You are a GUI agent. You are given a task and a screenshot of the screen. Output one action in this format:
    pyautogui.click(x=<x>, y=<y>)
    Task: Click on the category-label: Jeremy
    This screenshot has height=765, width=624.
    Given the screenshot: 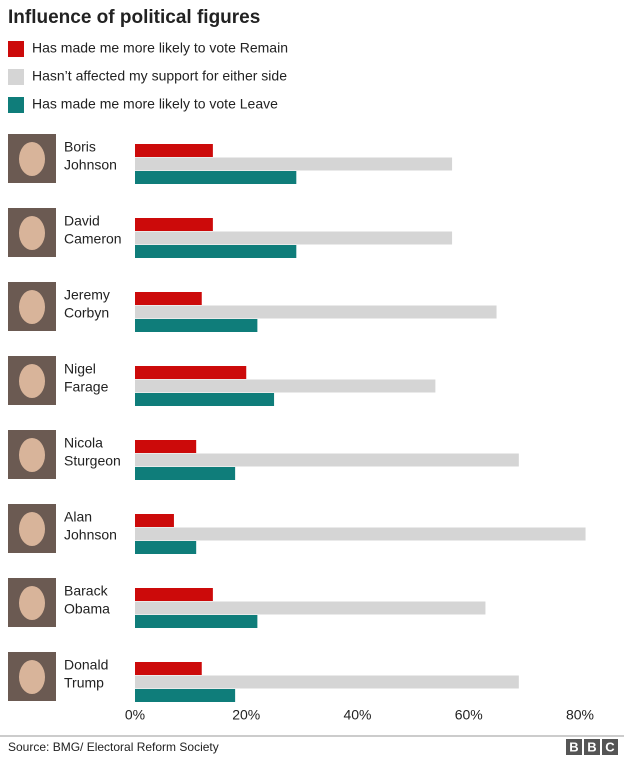 What is the action you would take?
    pyautogui.click(x=87, y=295)
    